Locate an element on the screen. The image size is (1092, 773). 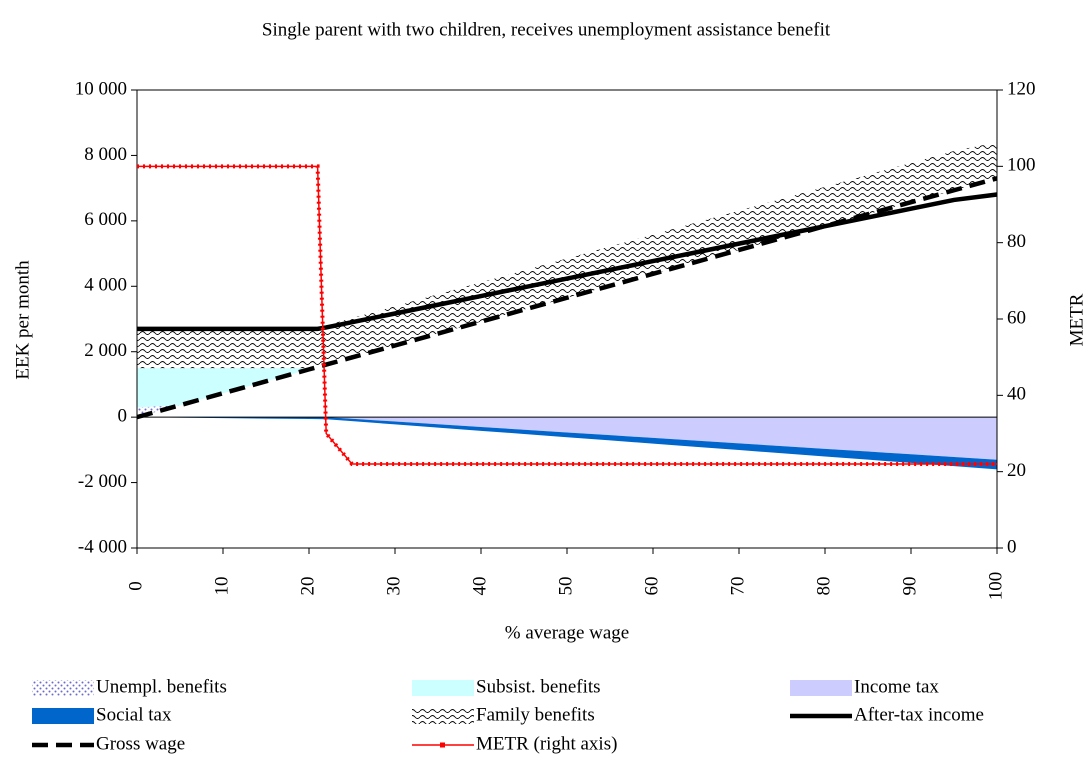
y2-tick-label: 0 is located at coordinates (1012, 546).